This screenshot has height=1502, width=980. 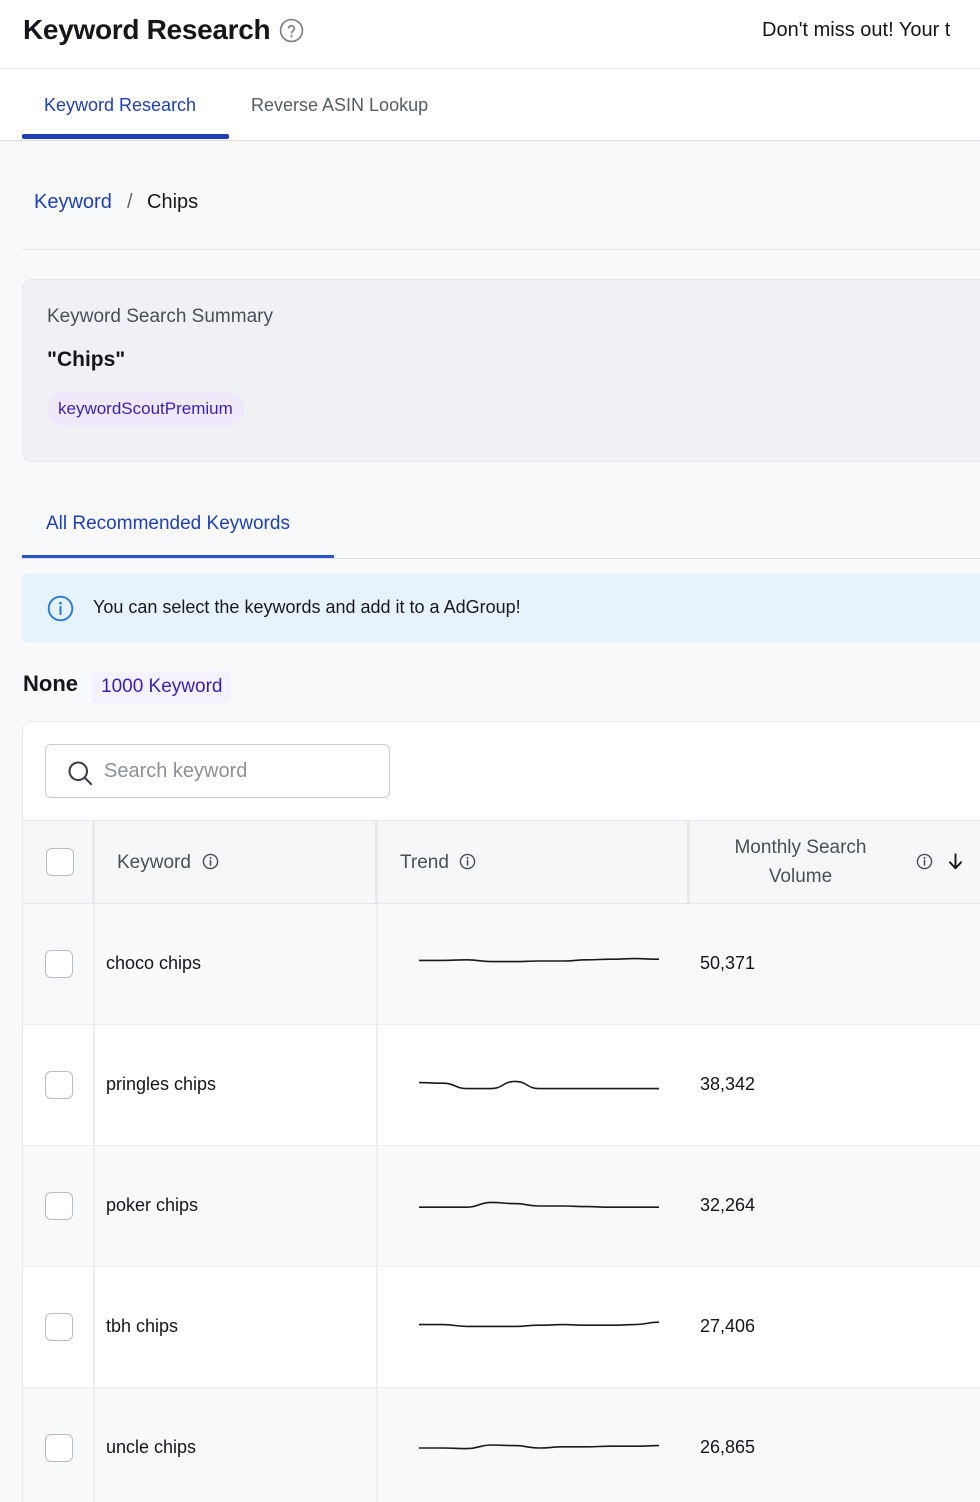 I want to click on column-header-trend: Trend, so click(x=424, y=862).